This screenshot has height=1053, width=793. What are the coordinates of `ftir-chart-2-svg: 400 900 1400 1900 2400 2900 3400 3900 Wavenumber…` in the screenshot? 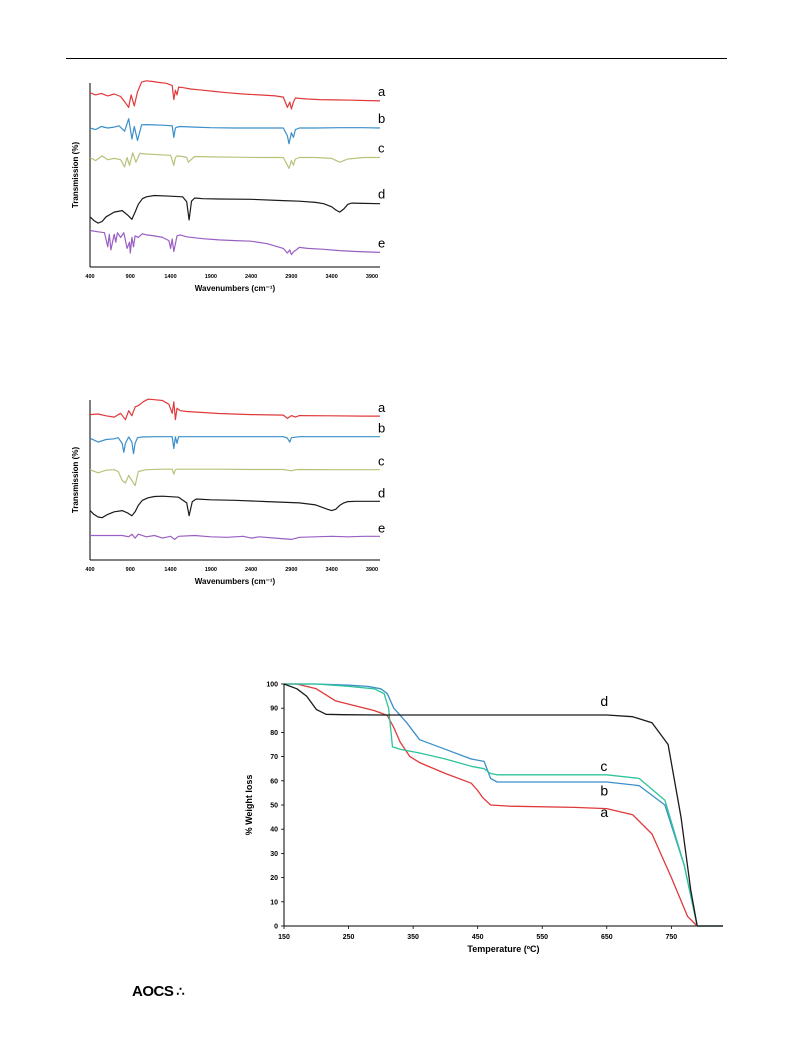 It's located at (228, 492).